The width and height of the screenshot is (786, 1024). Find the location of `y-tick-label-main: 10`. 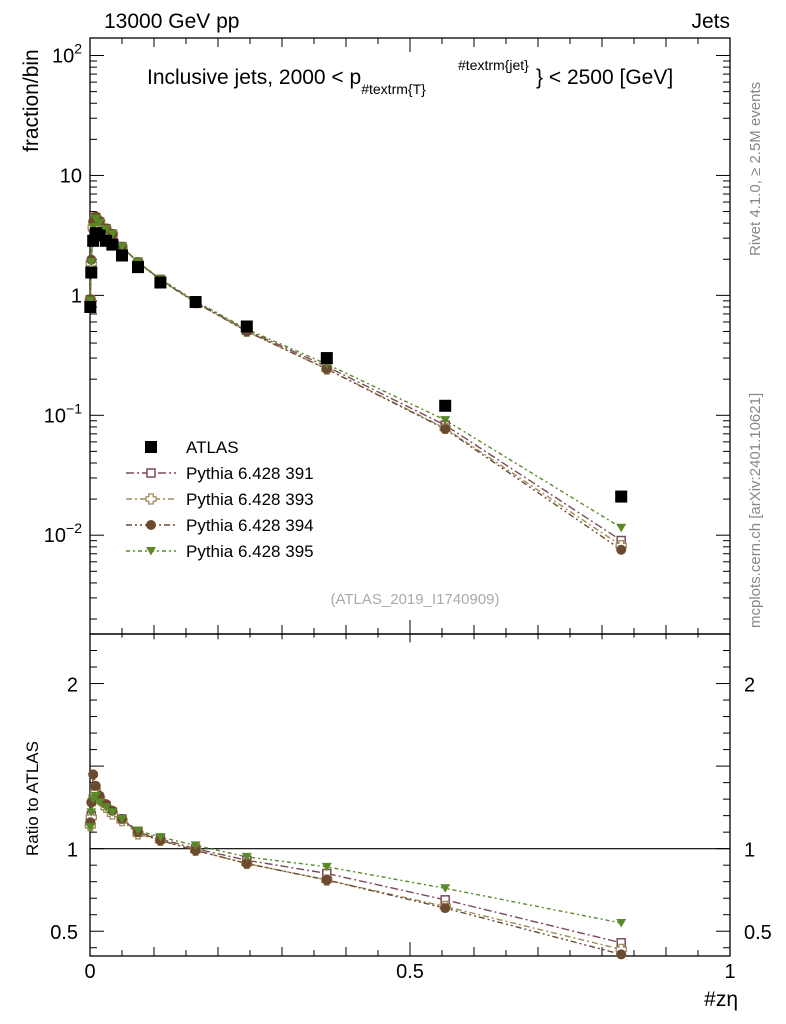

y-tick-label-main: 10 is located at coordinates (71, 176).